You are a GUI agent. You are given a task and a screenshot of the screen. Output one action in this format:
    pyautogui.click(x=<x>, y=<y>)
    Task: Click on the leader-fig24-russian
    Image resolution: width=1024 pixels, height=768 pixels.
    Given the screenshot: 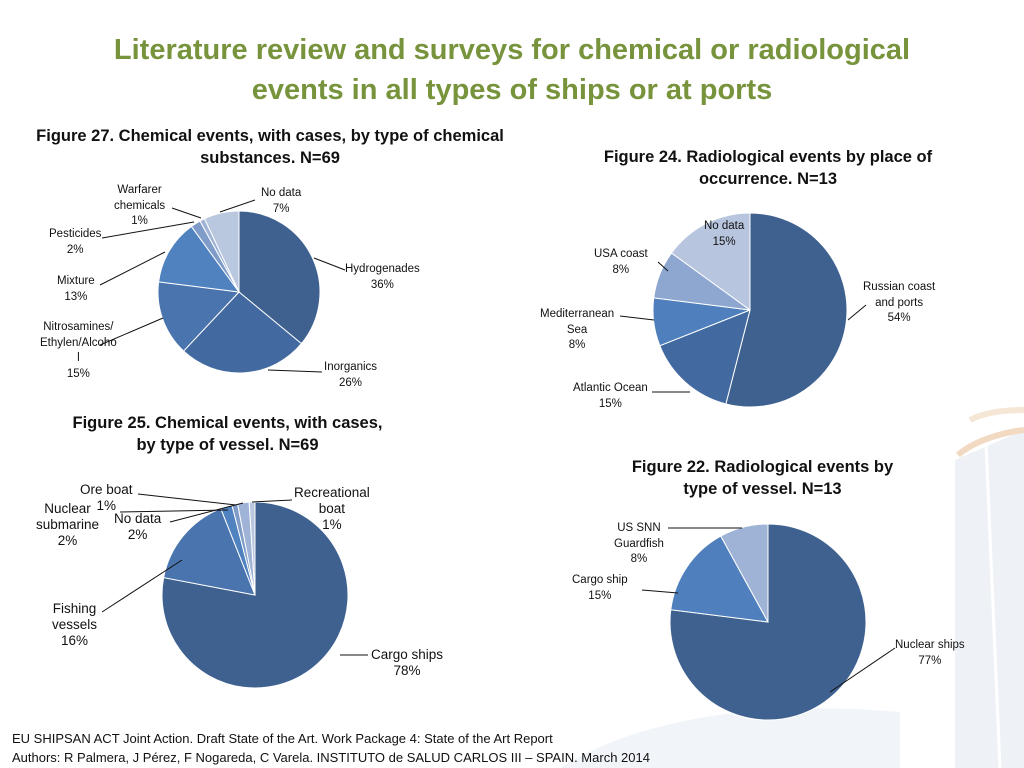 What is the action you would take?
    pyautogui.click(x=857, y=312)
    